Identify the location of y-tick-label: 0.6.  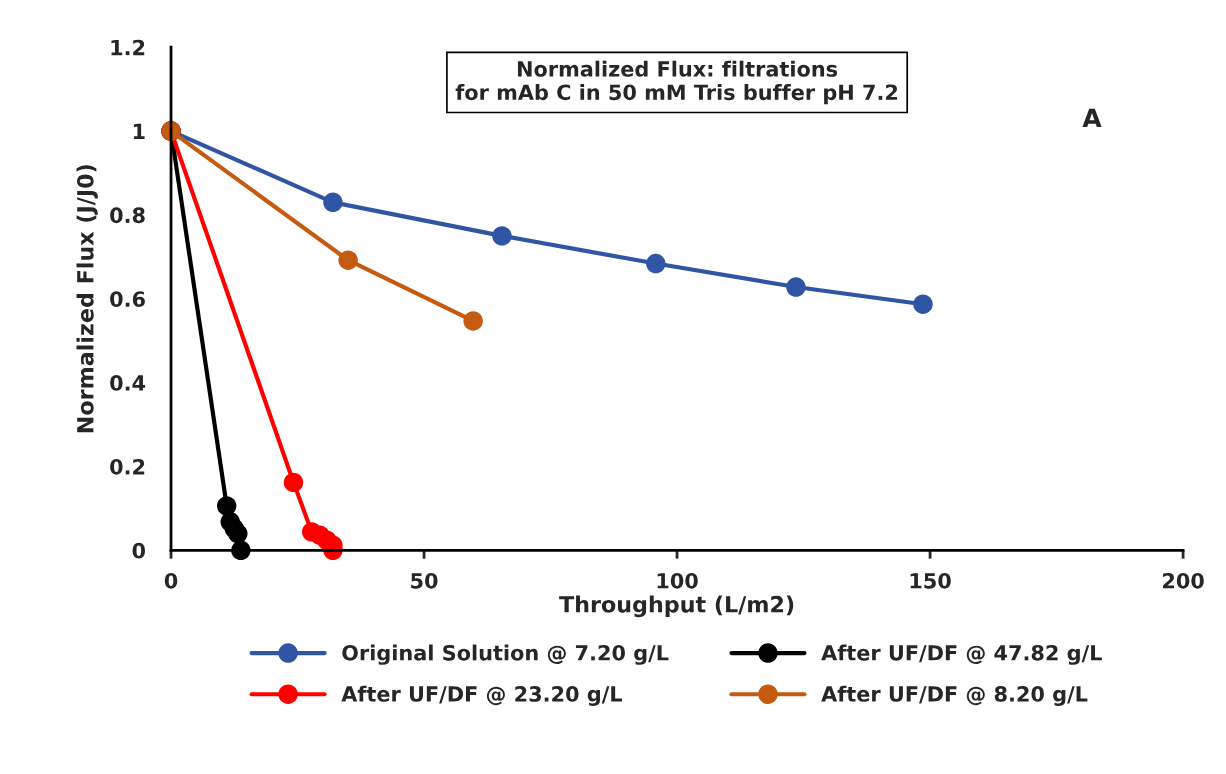
(127, 299).